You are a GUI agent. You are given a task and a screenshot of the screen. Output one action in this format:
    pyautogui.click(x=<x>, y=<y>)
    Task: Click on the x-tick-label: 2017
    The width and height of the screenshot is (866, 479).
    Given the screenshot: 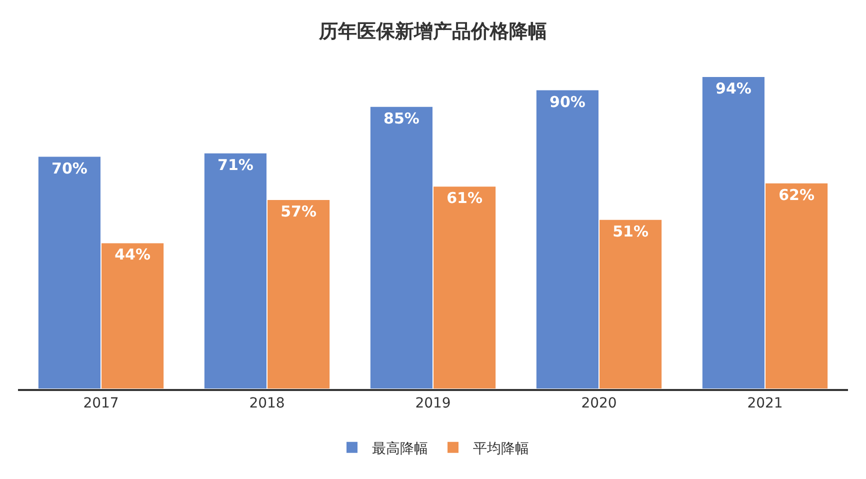 What is the action you would take?
    pyautogui.click(x=101, y=404)
    